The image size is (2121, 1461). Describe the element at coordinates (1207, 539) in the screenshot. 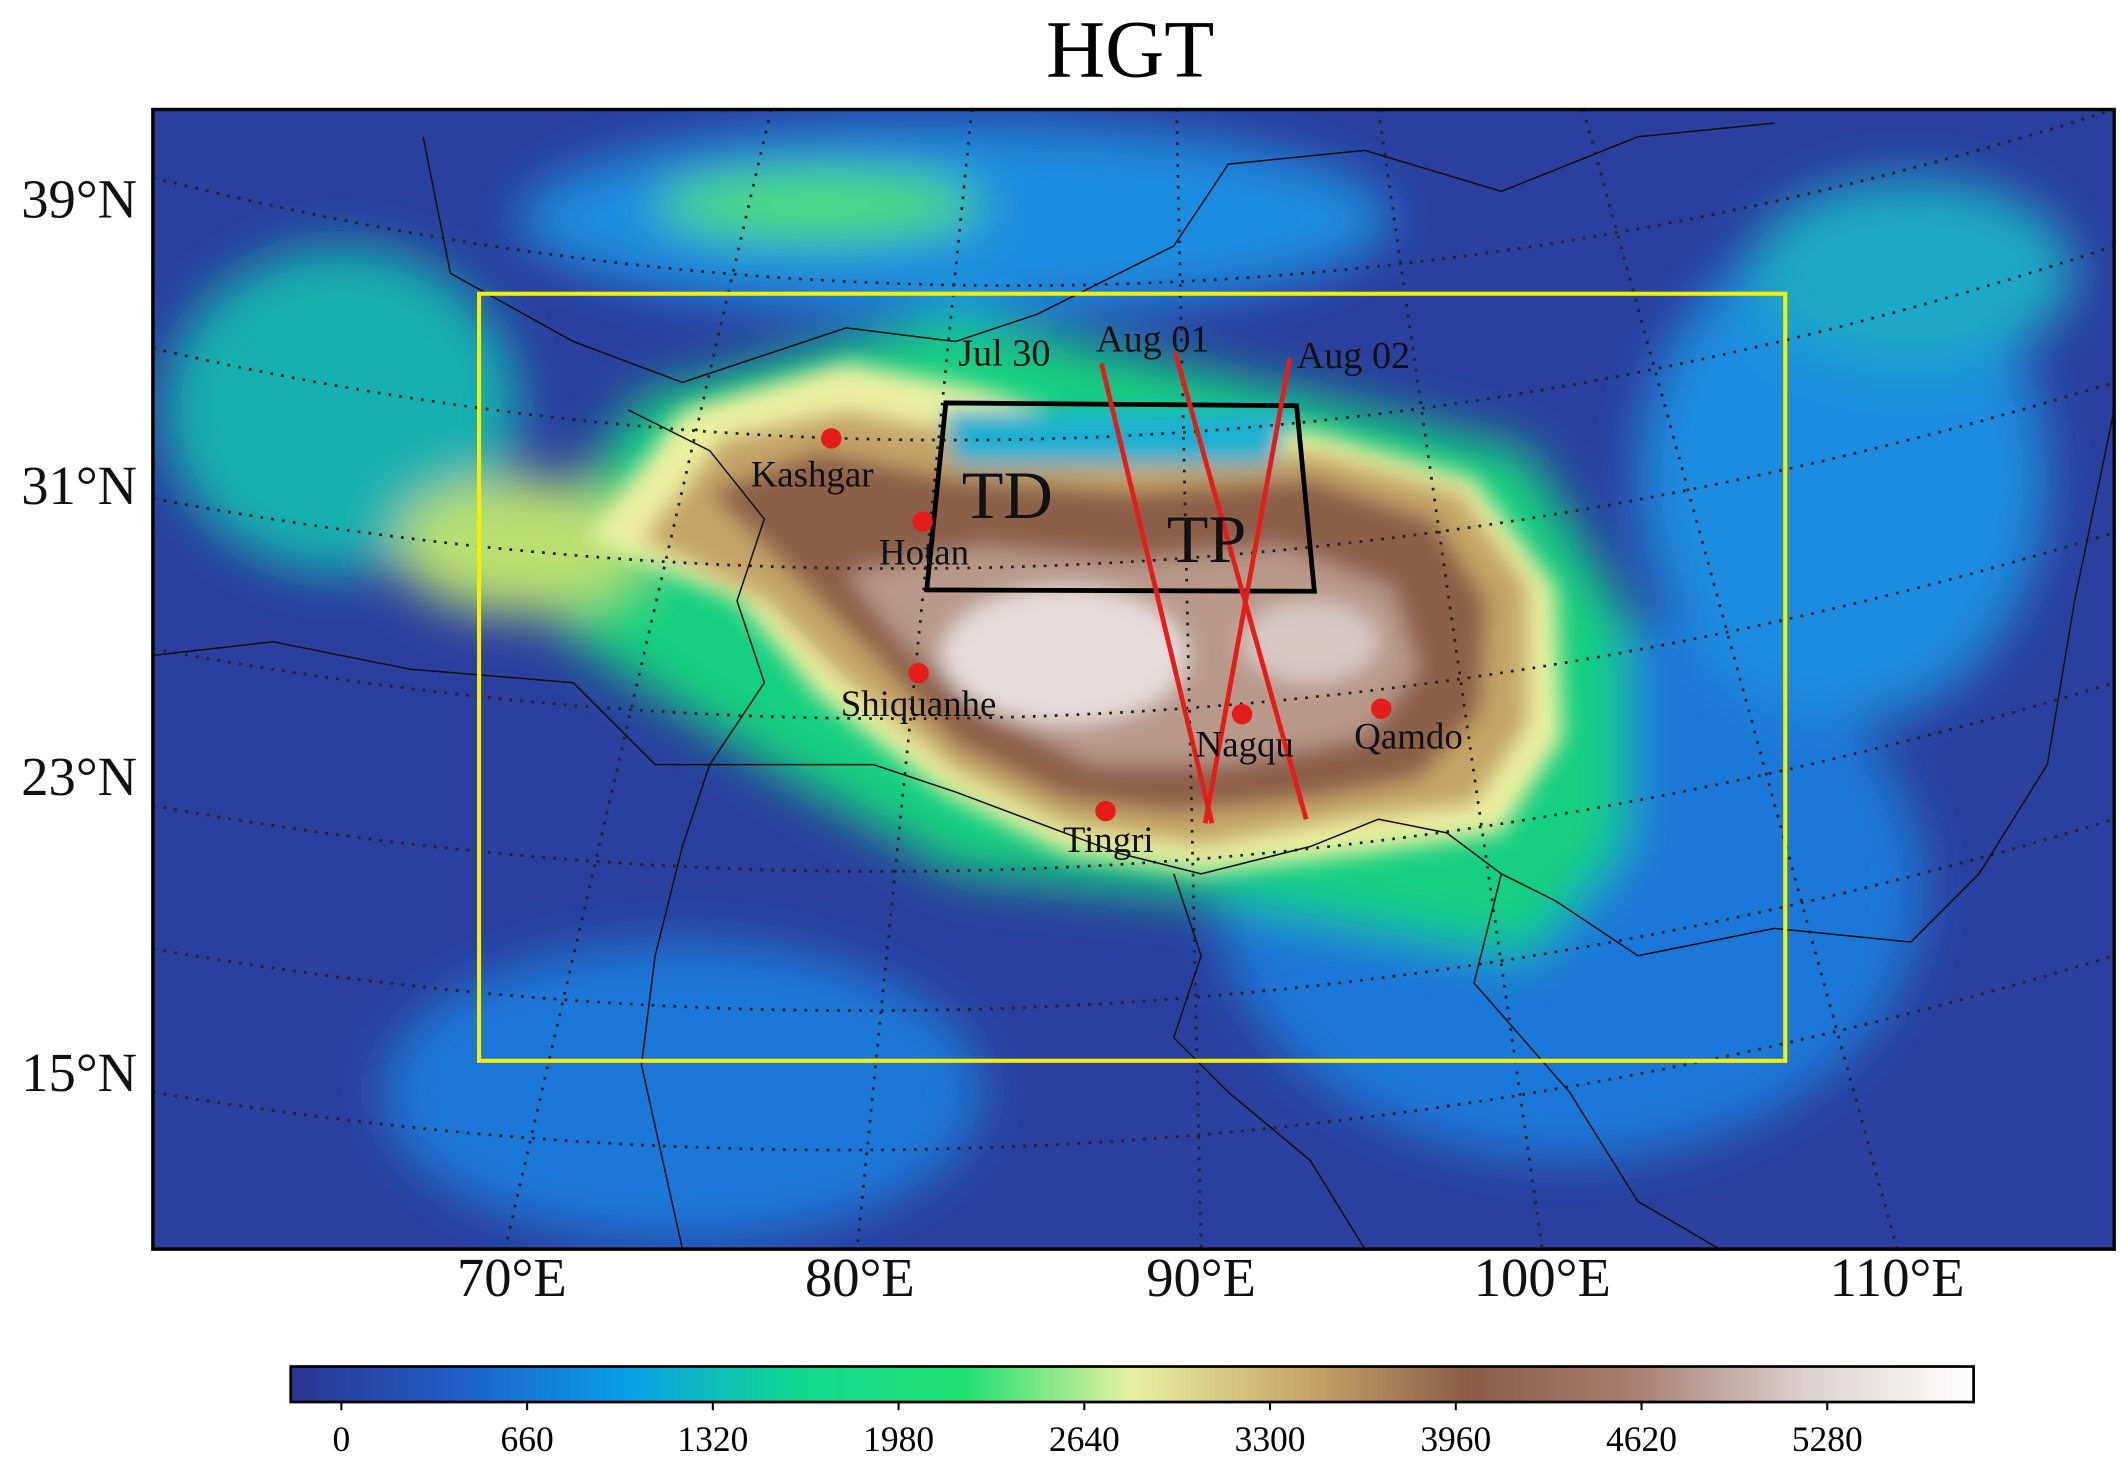

I see `region-label: TP` at that location.